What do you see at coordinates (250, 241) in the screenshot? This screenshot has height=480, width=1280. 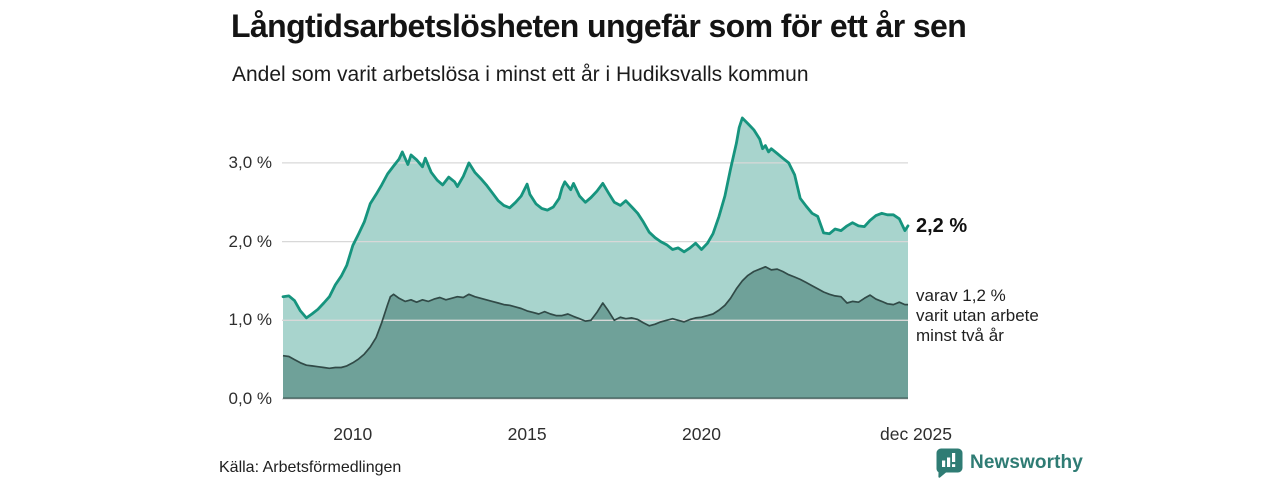 I see `y-axis-tick: 2,0 %` at bounding box center [250, 241].